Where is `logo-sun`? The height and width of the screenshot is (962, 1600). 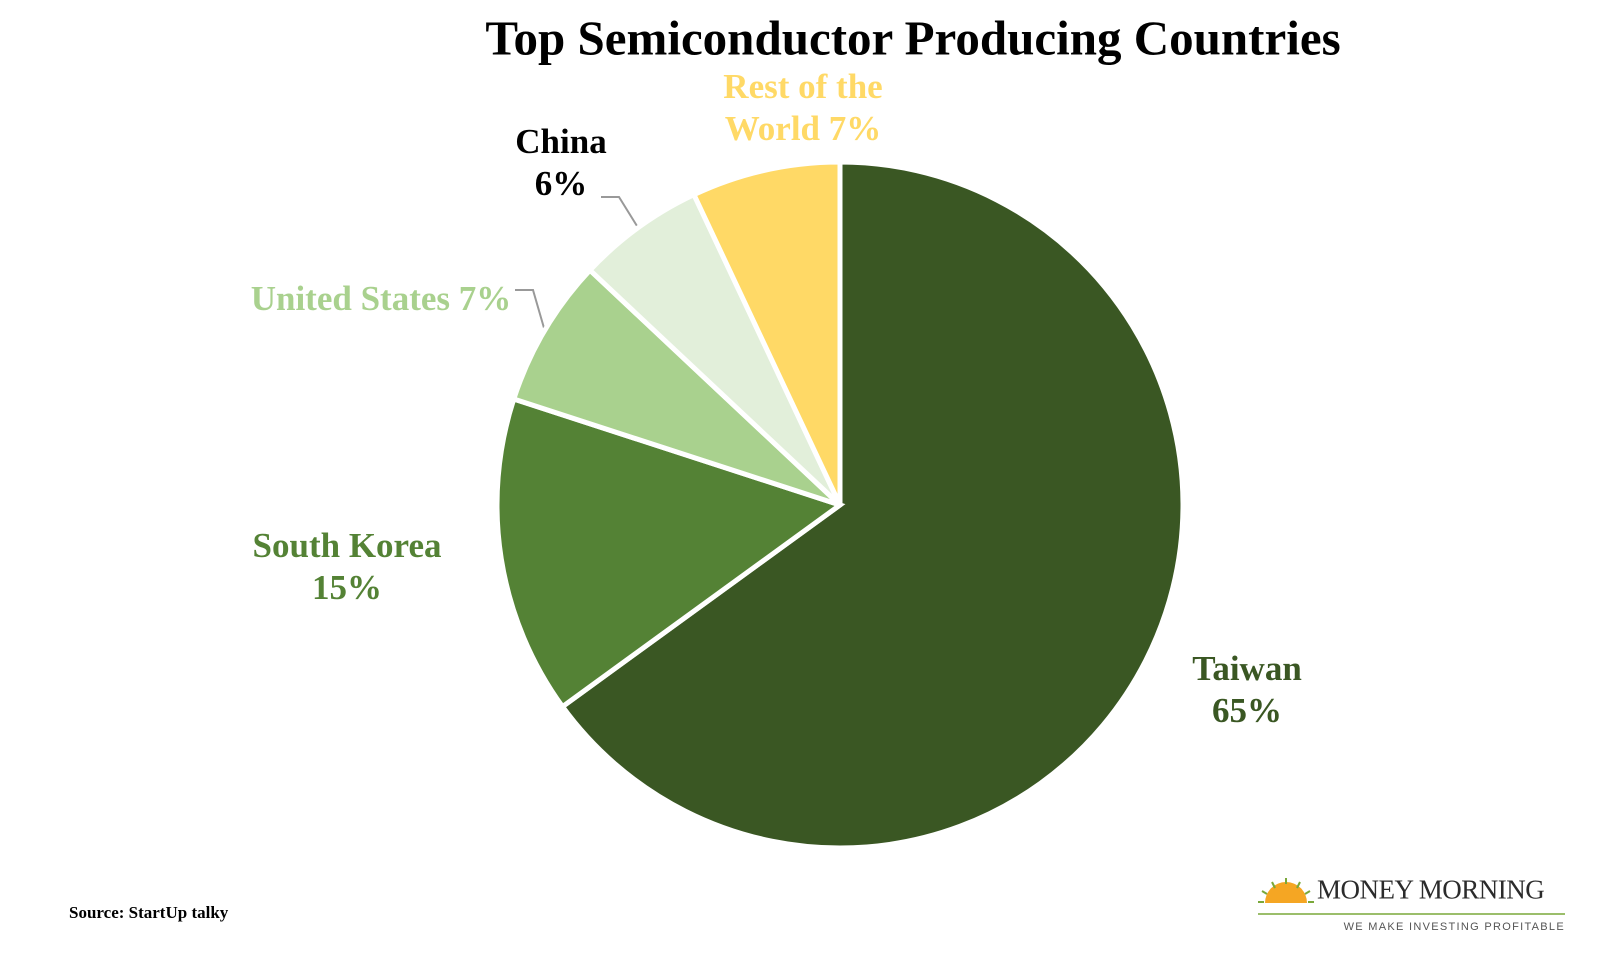 logo-sun is located at coordinates (1411, 896).